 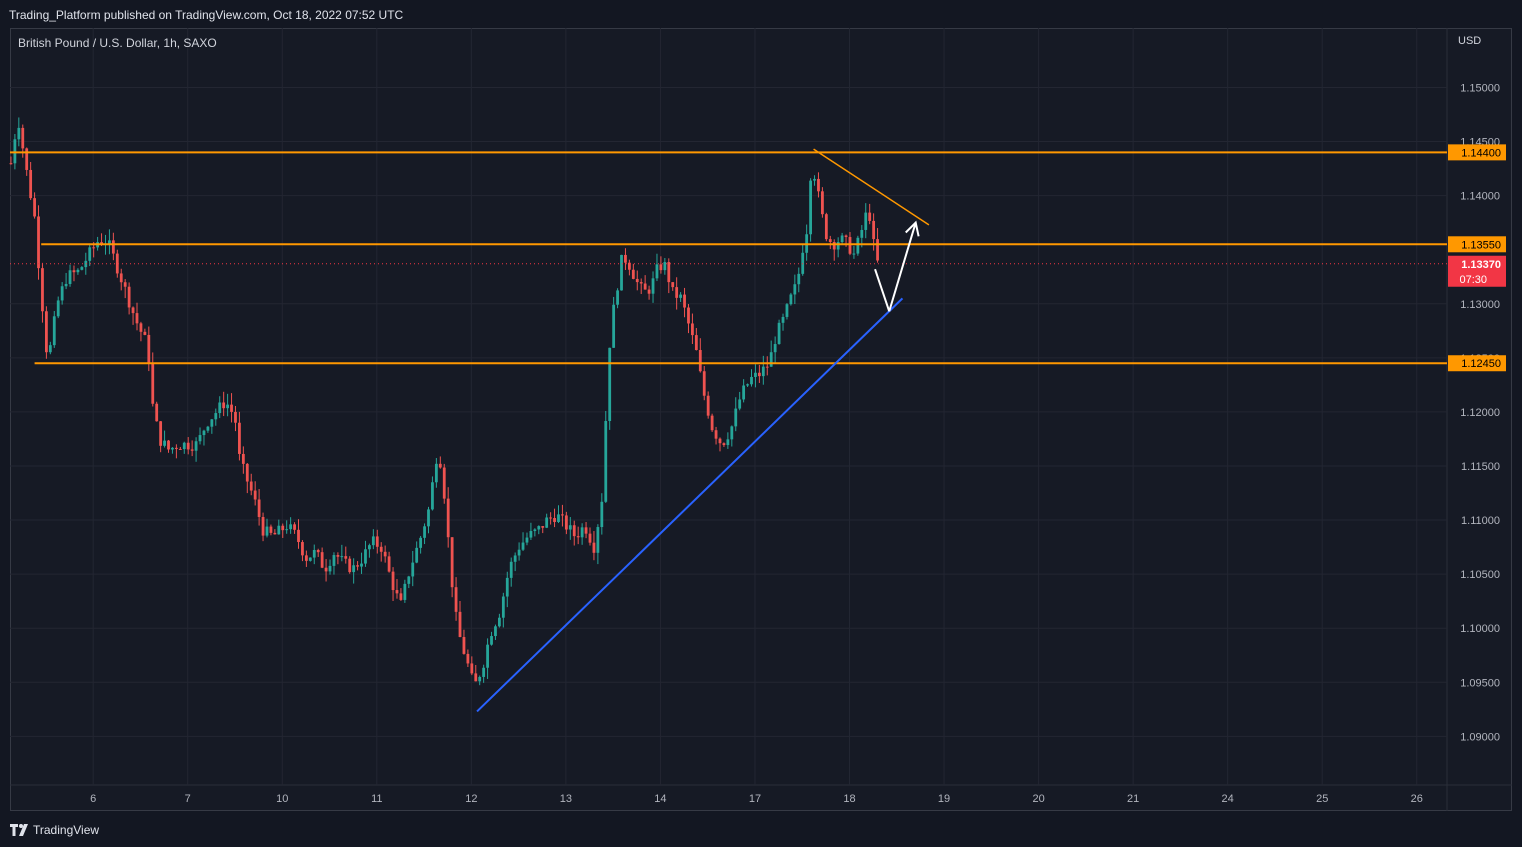 I want to click on x-tick-label: 12, so click(x=471, y=799).